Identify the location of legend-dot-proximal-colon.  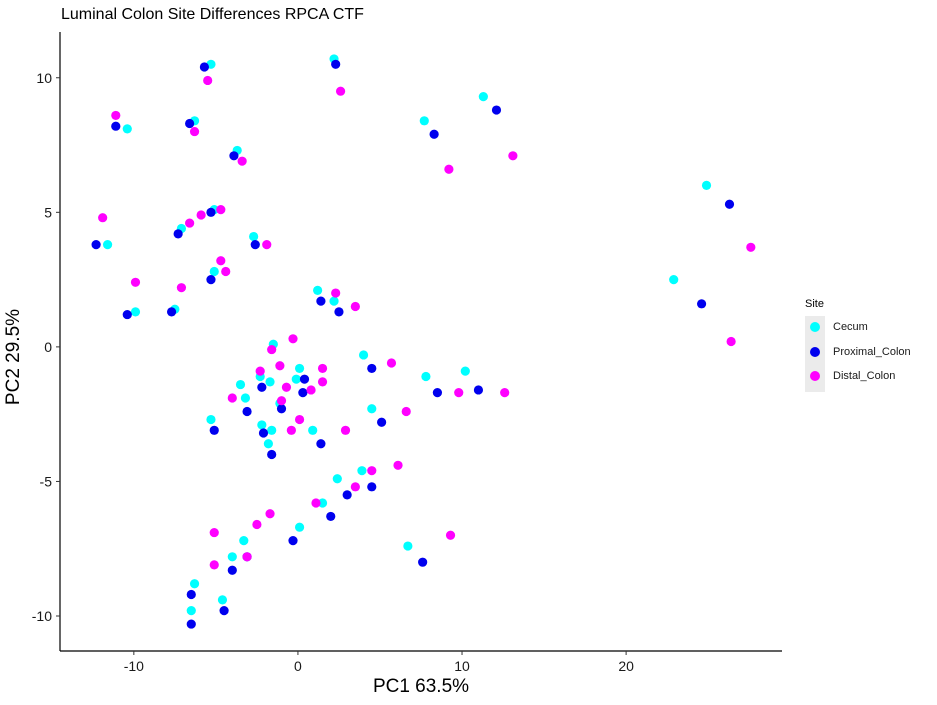
(815, 352).